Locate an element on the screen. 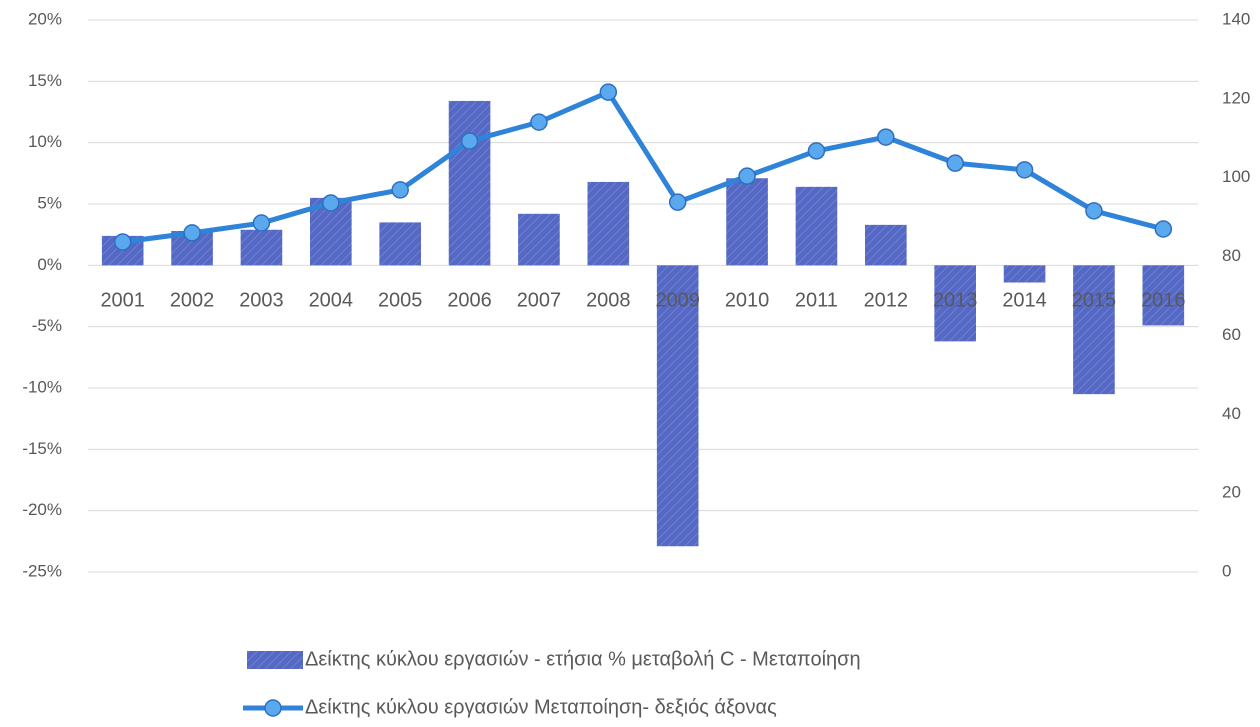  y2-tick-label: 60 is located at coordinates (1231, 334).